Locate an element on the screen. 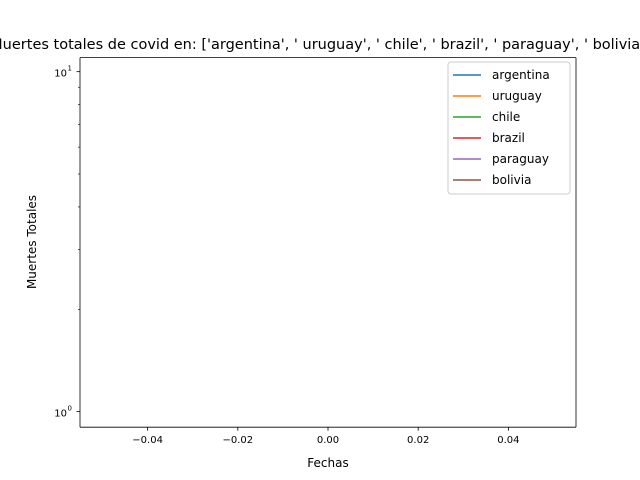 This screenshot has width=640, height=480. legend-frame is located at coordinates (509, 128).